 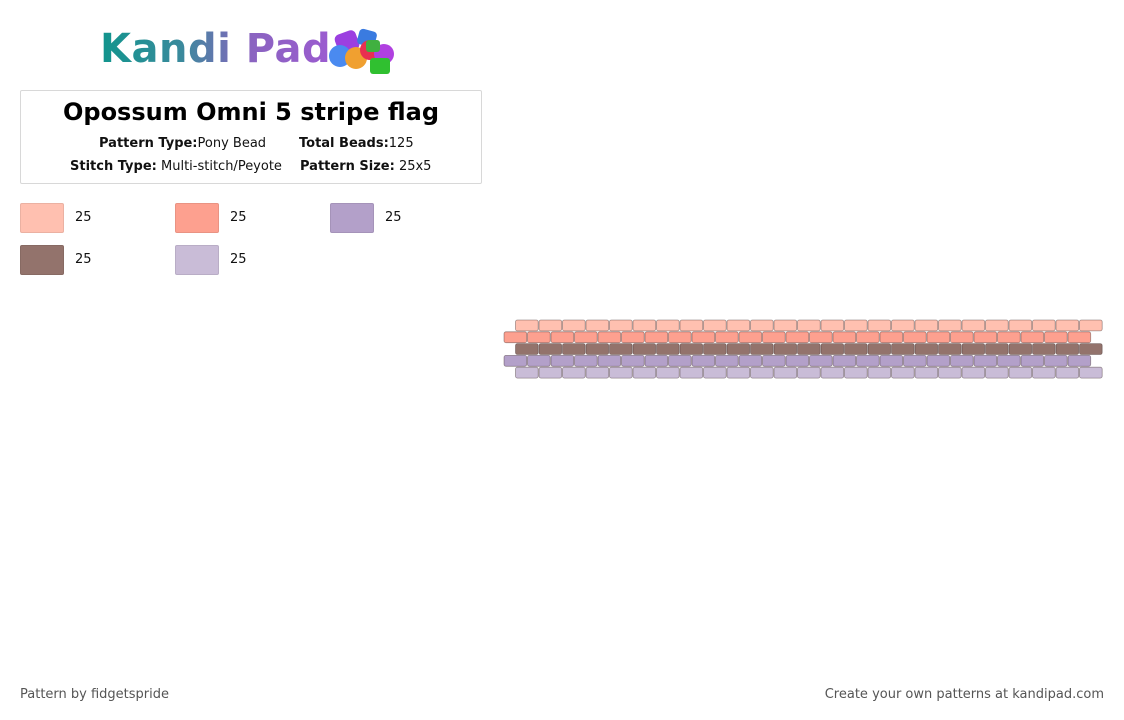 I want to click on stitch-type-label: Stitch Type:, so click(x=113, y=166).